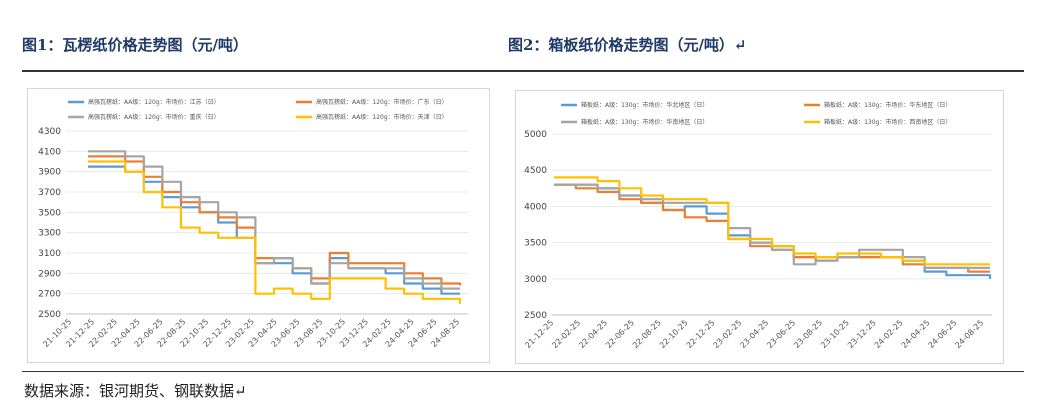  What do you see at coordinates (154, 117) in the screenshot?
I see `legend-label: 高强瓦楞纸：AA级：120g：市场价：重庆（日）` at bounding box center [154, 117].